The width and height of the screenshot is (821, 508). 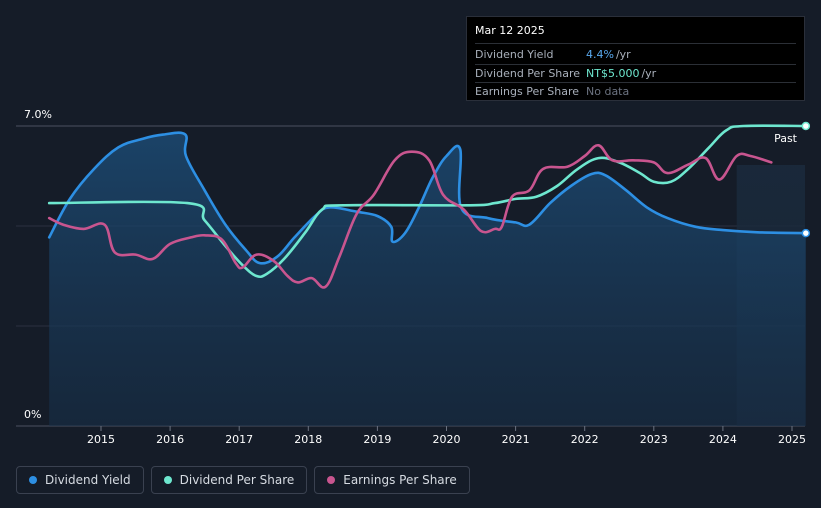 What do you see at coordinates (38, 264) in the screenshot?
I see `y-axis: 7.0% 0%` at bounding box center [38, 264].